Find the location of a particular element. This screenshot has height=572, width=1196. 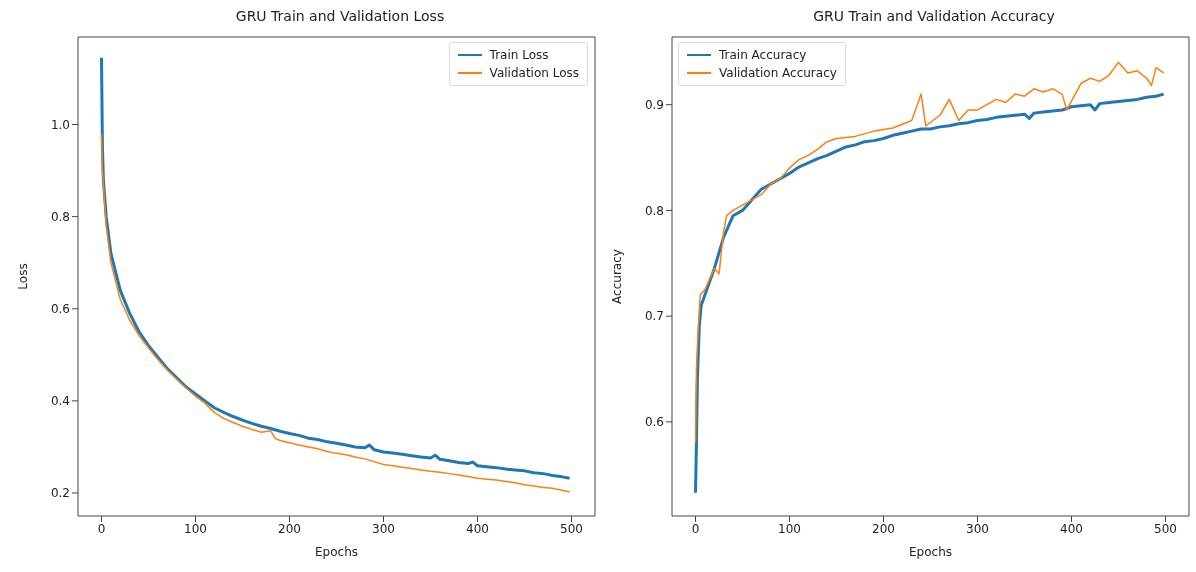

y-axis-title: Accuracy is located at coordinates (617, 276).